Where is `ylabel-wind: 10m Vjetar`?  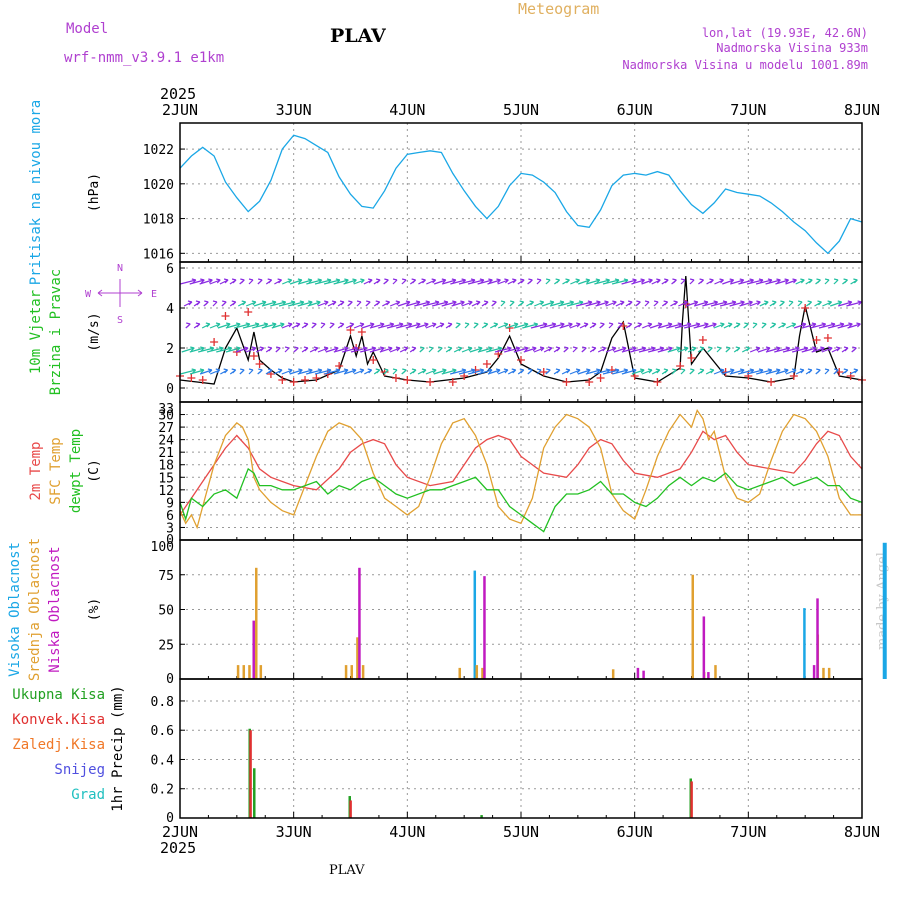 ylabel-wind: 10m Vjetar is located at coordinates (36, 332).